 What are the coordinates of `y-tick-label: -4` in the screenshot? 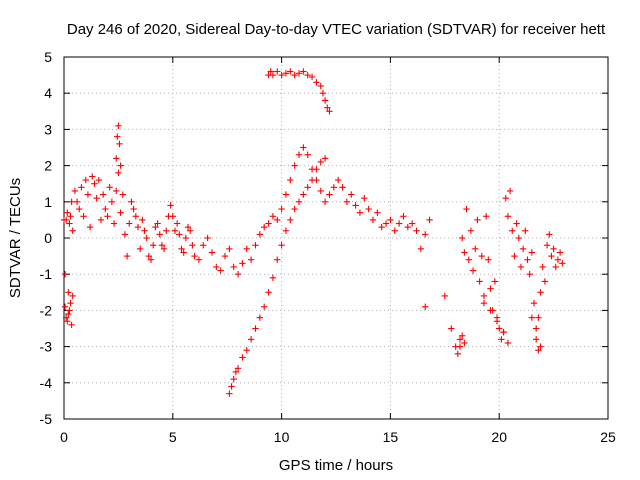 It's located at (46, 383).